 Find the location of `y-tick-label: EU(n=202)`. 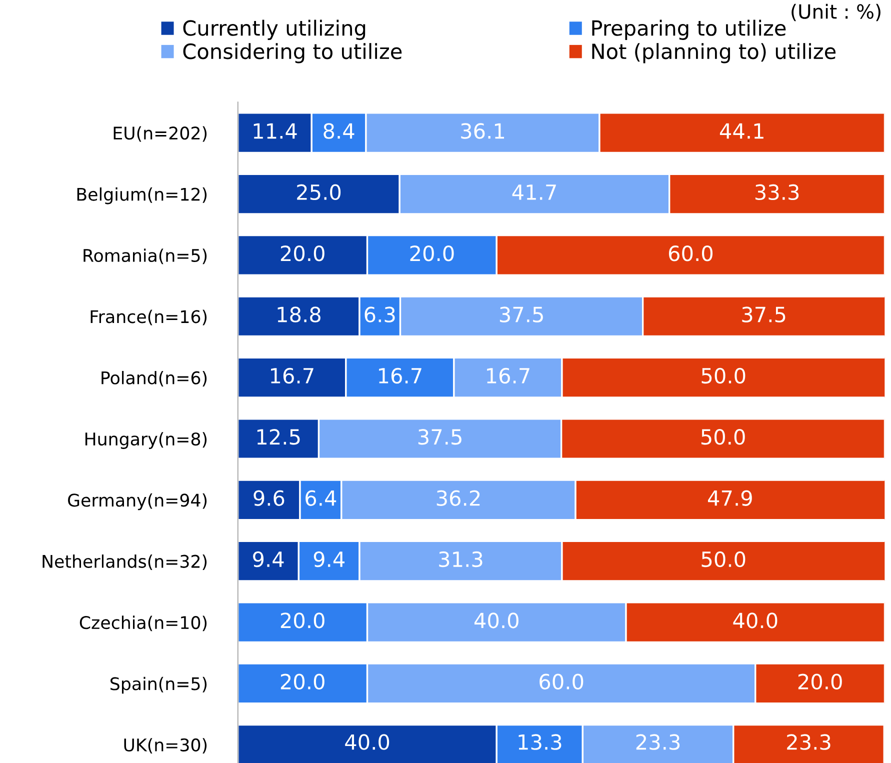

y-tick-label: EU(n=202) is located at coordinates (160, 134).